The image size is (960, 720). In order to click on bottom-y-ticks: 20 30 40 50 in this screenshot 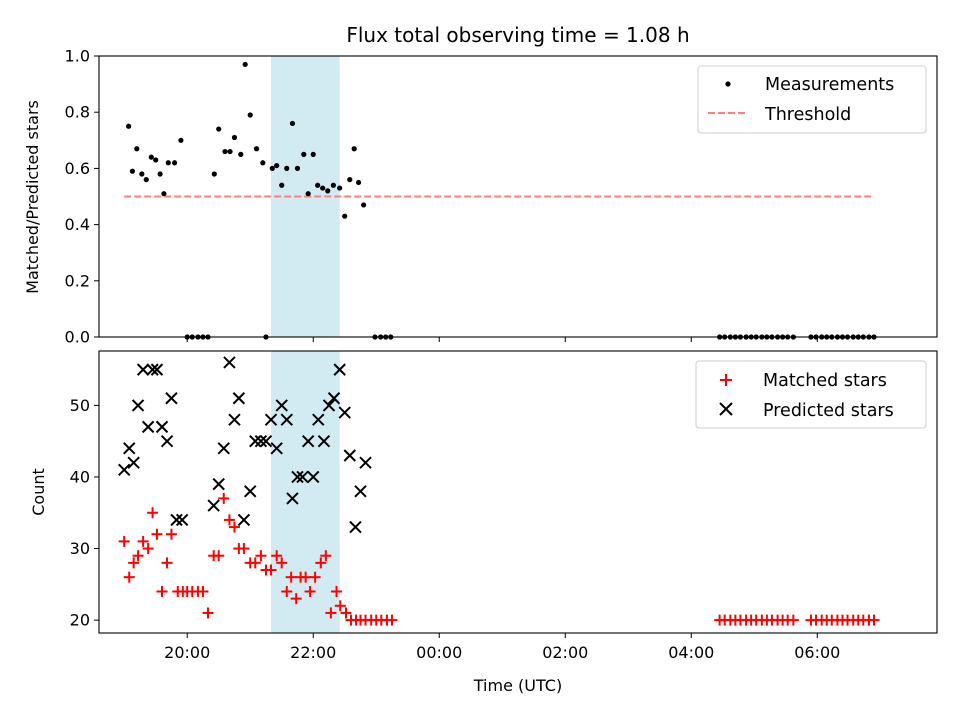, I will do `click(84, 513)`.